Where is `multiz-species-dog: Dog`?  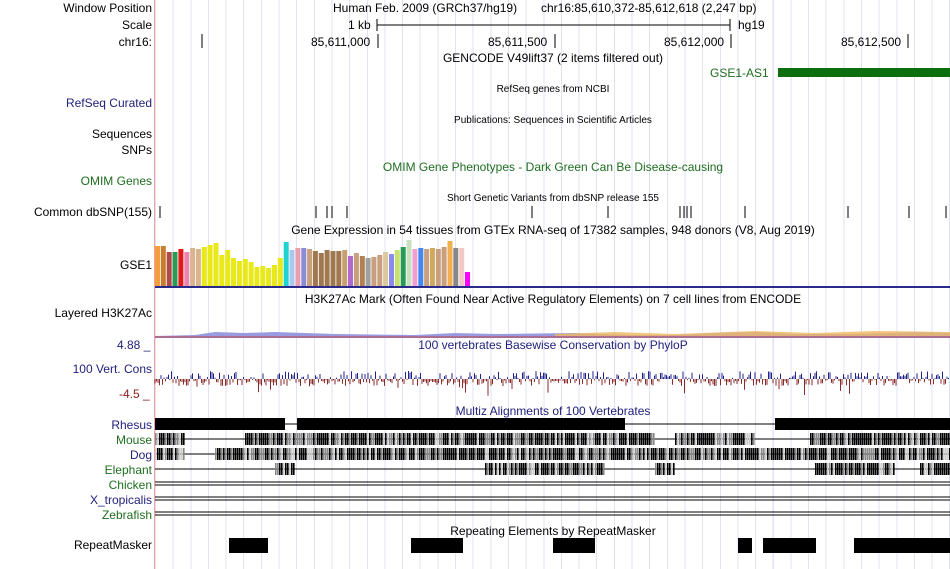 multiz-species-dog: Dog is located at coordinates (140, 455).